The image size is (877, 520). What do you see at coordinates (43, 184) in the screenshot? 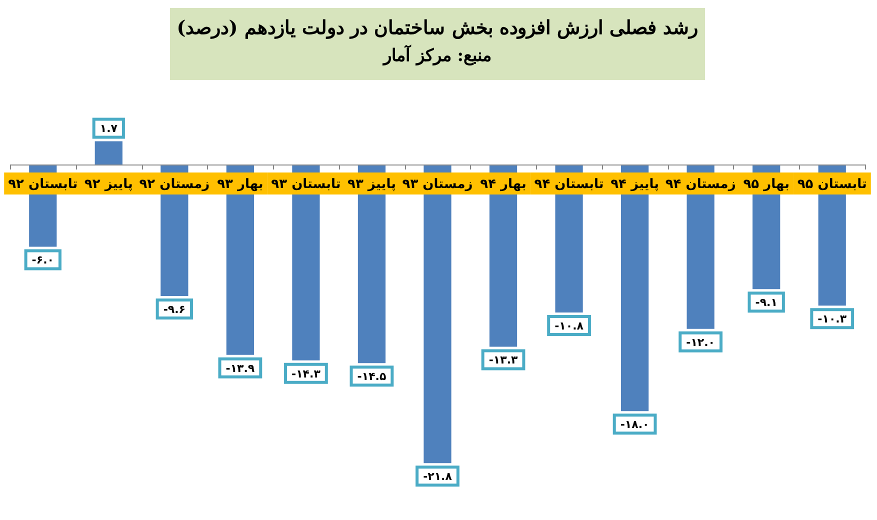
I see `x-tick-label: تابستان ۹۲` at bounding box center [43, 184].